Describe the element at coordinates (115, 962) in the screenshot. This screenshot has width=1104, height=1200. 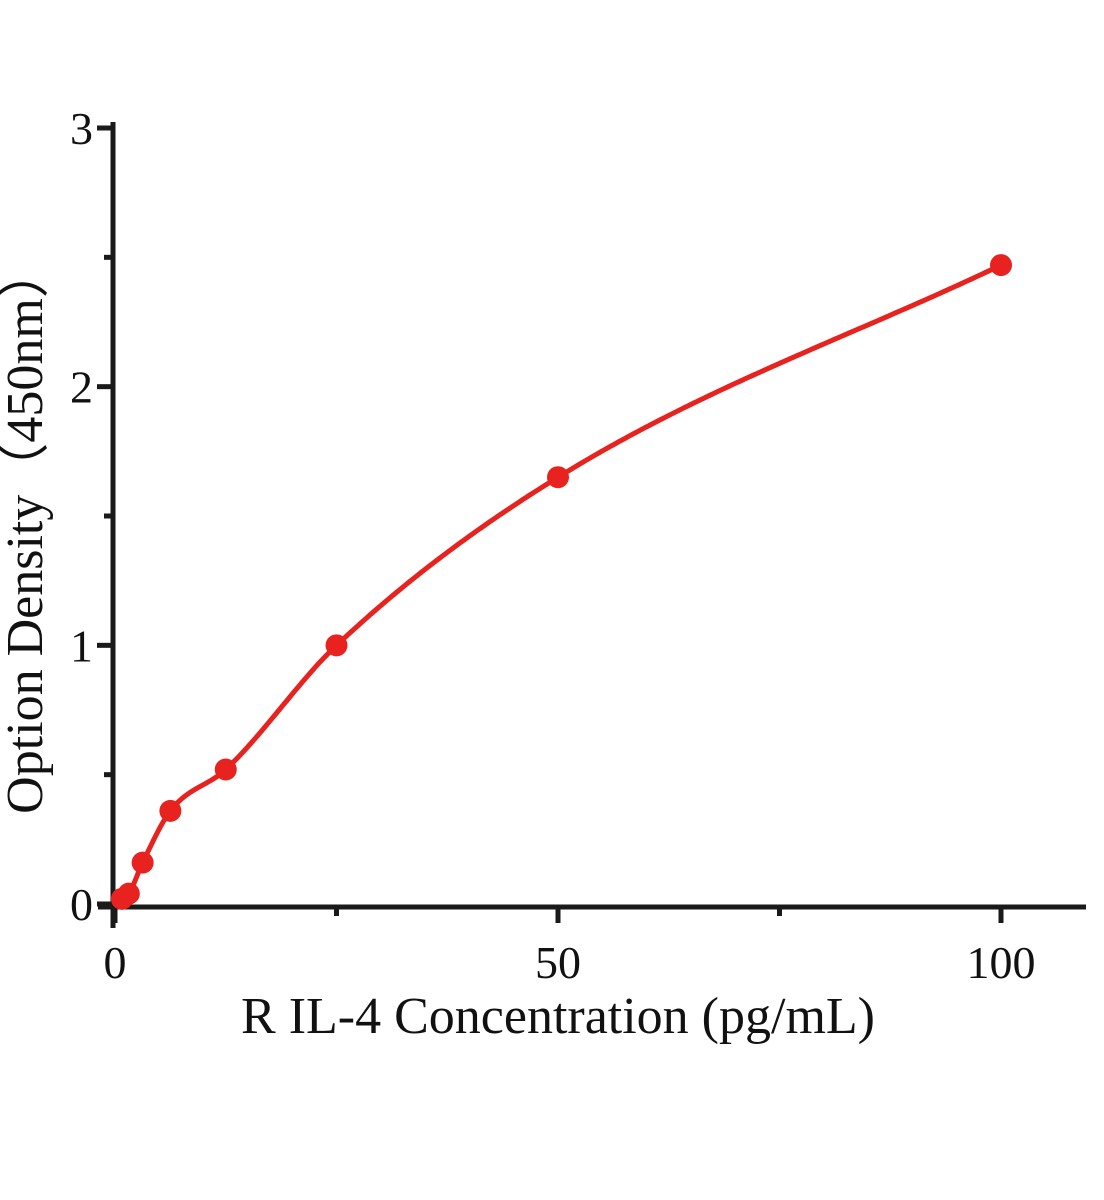
I see `x-tick-label: 0` at that location.